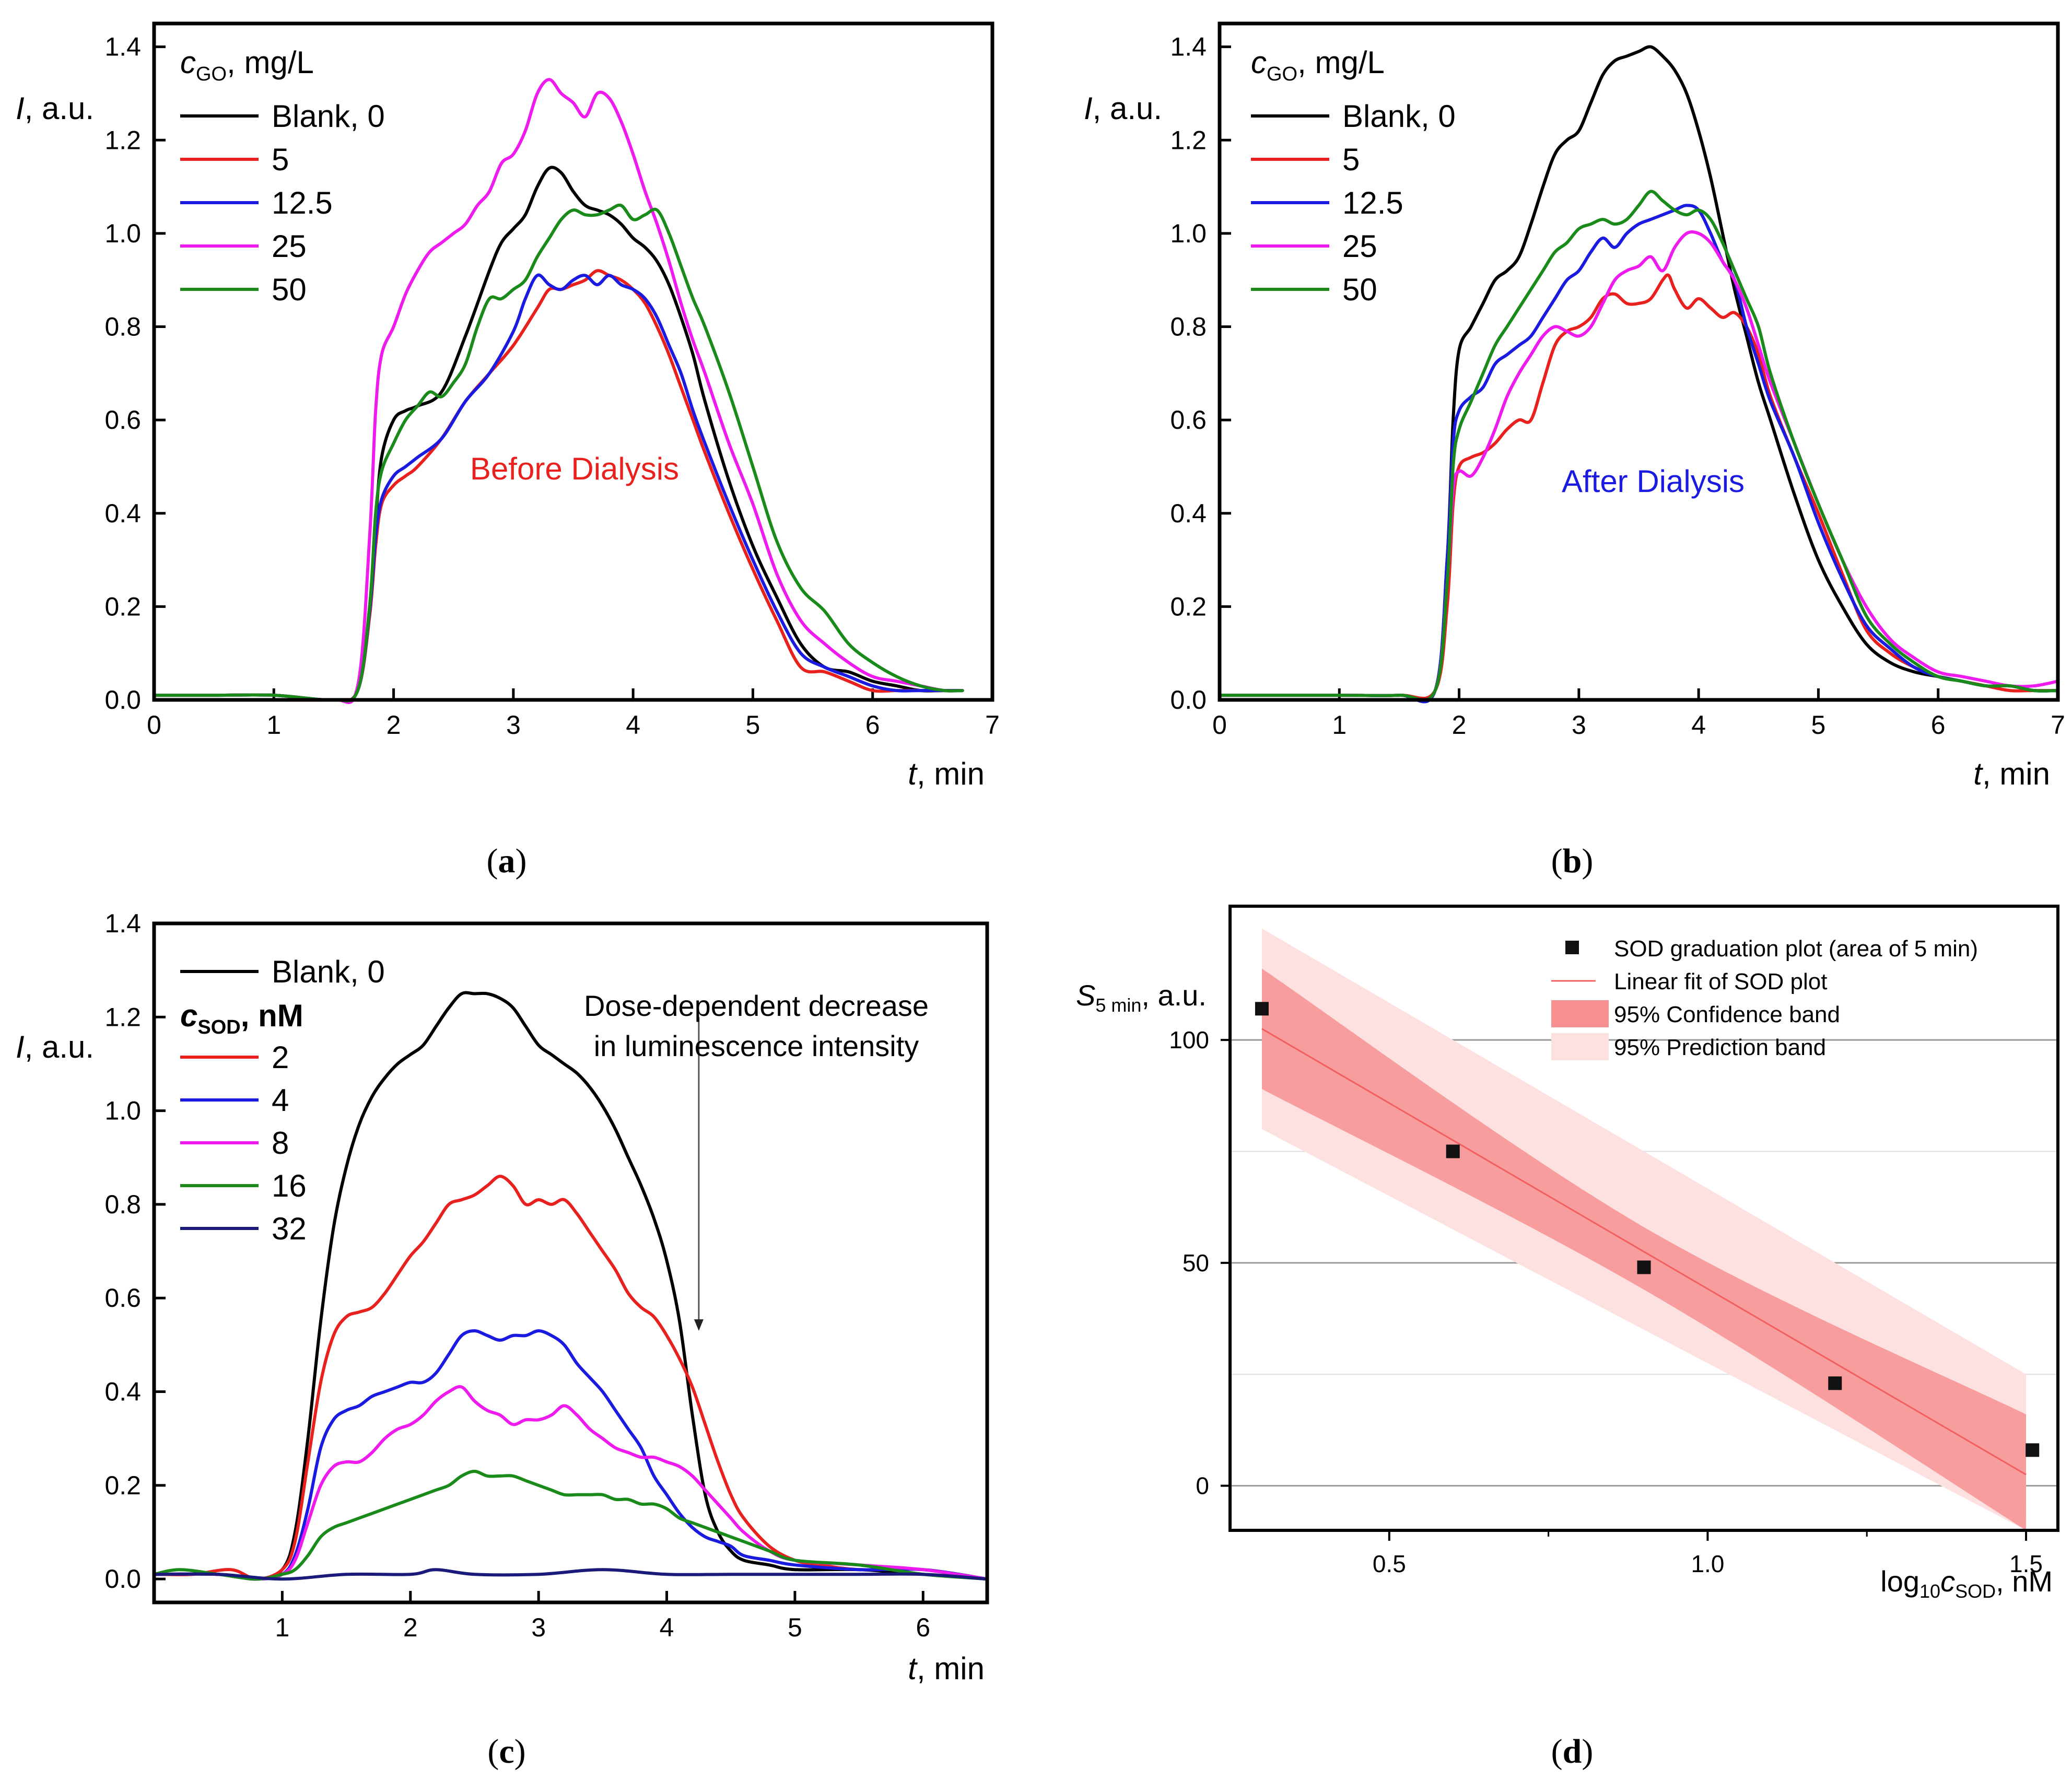 This screenshot has height=1780, width=2072. What do you see at coordinates (1720, 1047) in the screenshot?
I see `legend-label-prediction: 95% Prediction band` at bounding box center [1720, 1047].